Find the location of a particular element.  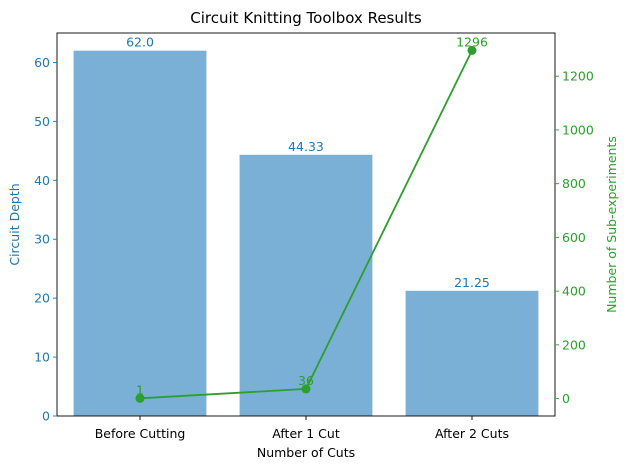

left-axis-tick-label: 0 is located at coordinates (46, 416).